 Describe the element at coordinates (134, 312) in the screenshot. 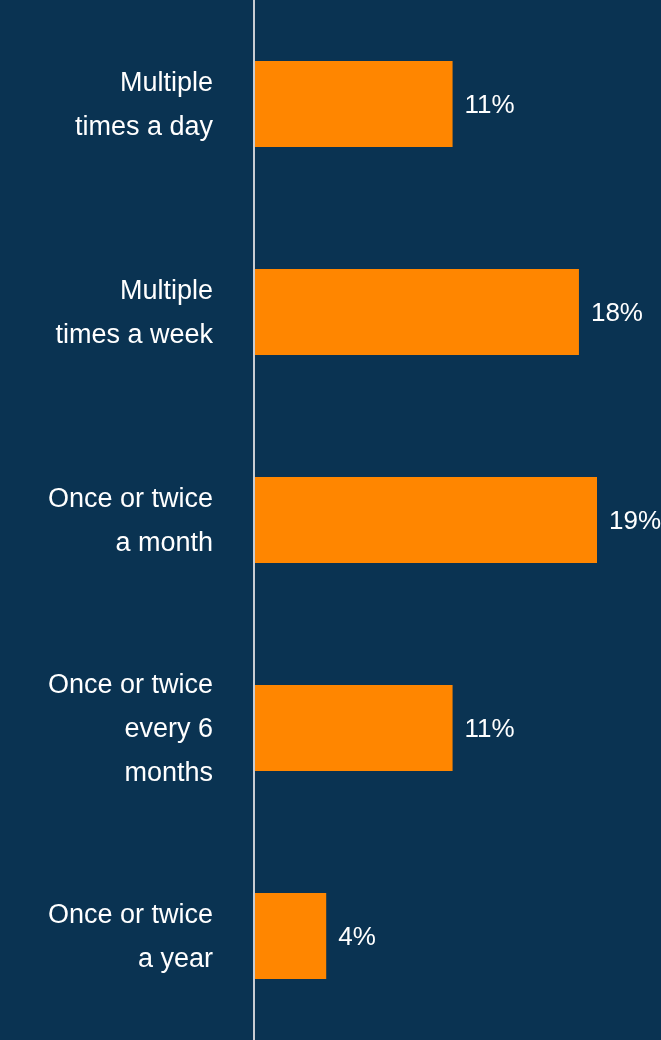

I see `y-tick-label: Multiple times a week` at that location.